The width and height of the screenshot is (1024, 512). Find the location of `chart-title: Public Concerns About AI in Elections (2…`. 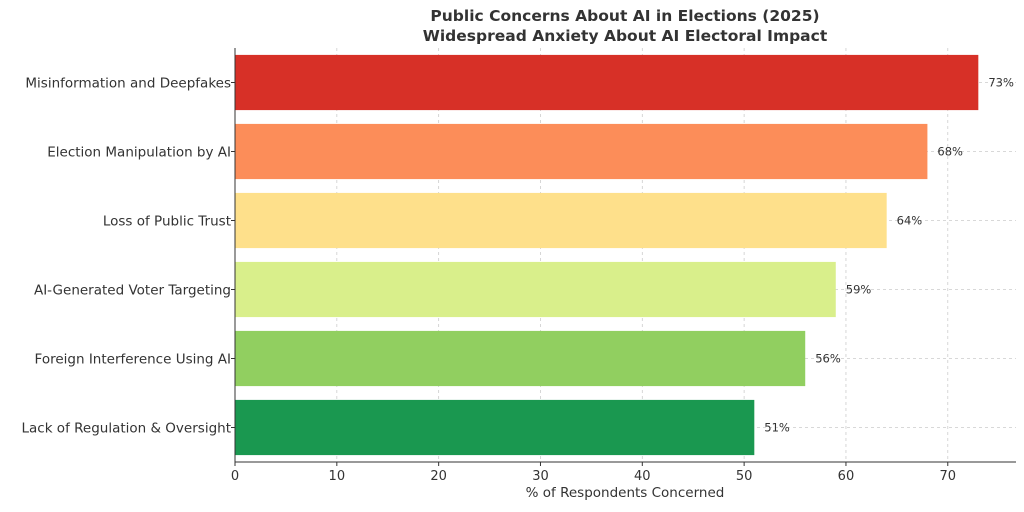

chart-title: Public Concerns About AI in Elections (2… is located at coordinates (624, 16).